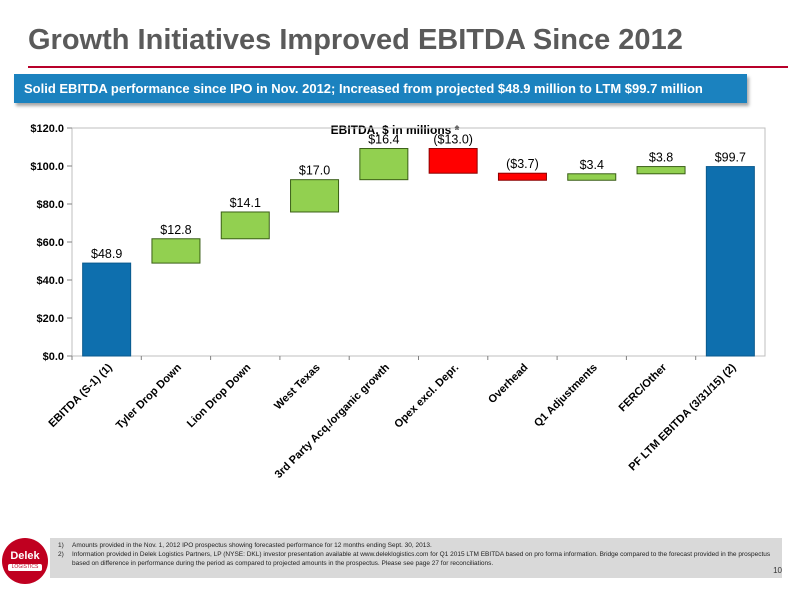 The image size is (800, 600). Describe the element at coordinates (592, 165) in the screenshot. I see `data-label: $3.4` at that location.